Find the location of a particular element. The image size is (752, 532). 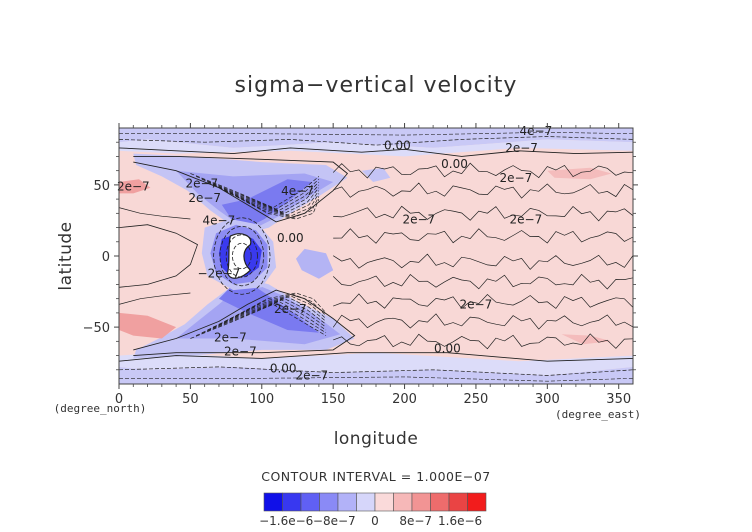

x-tick-label: 200 is located at coordinates (404, 399).